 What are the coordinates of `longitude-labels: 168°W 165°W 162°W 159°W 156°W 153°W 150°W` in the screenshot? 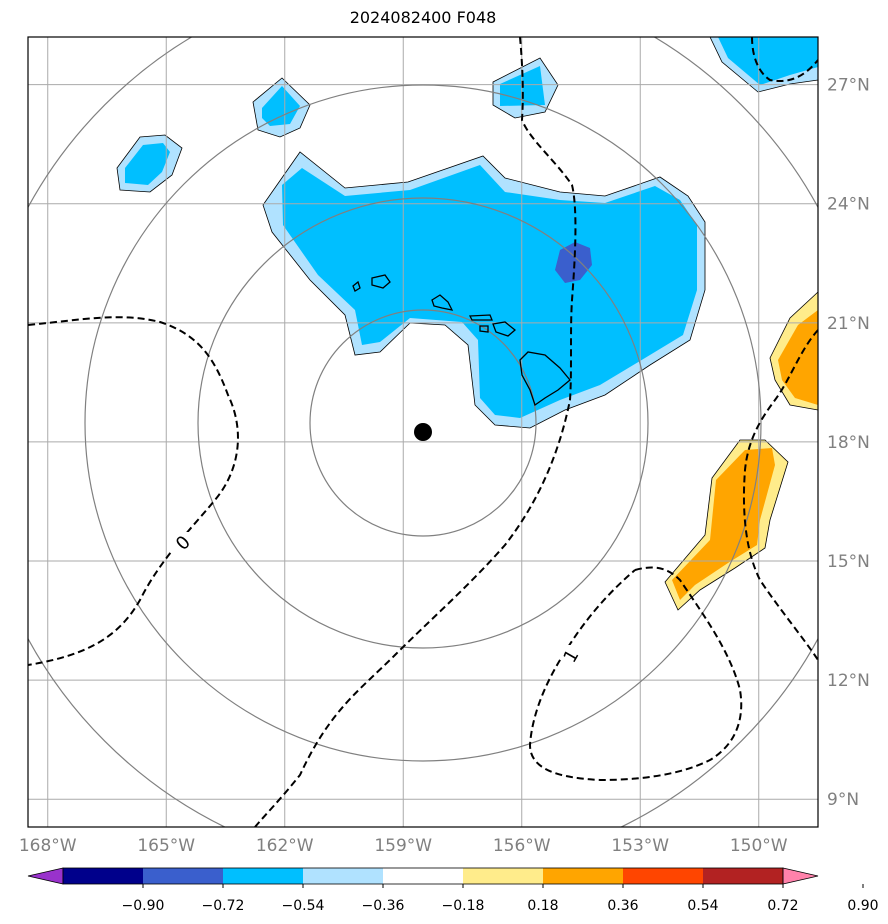 It's located at (403, 846).